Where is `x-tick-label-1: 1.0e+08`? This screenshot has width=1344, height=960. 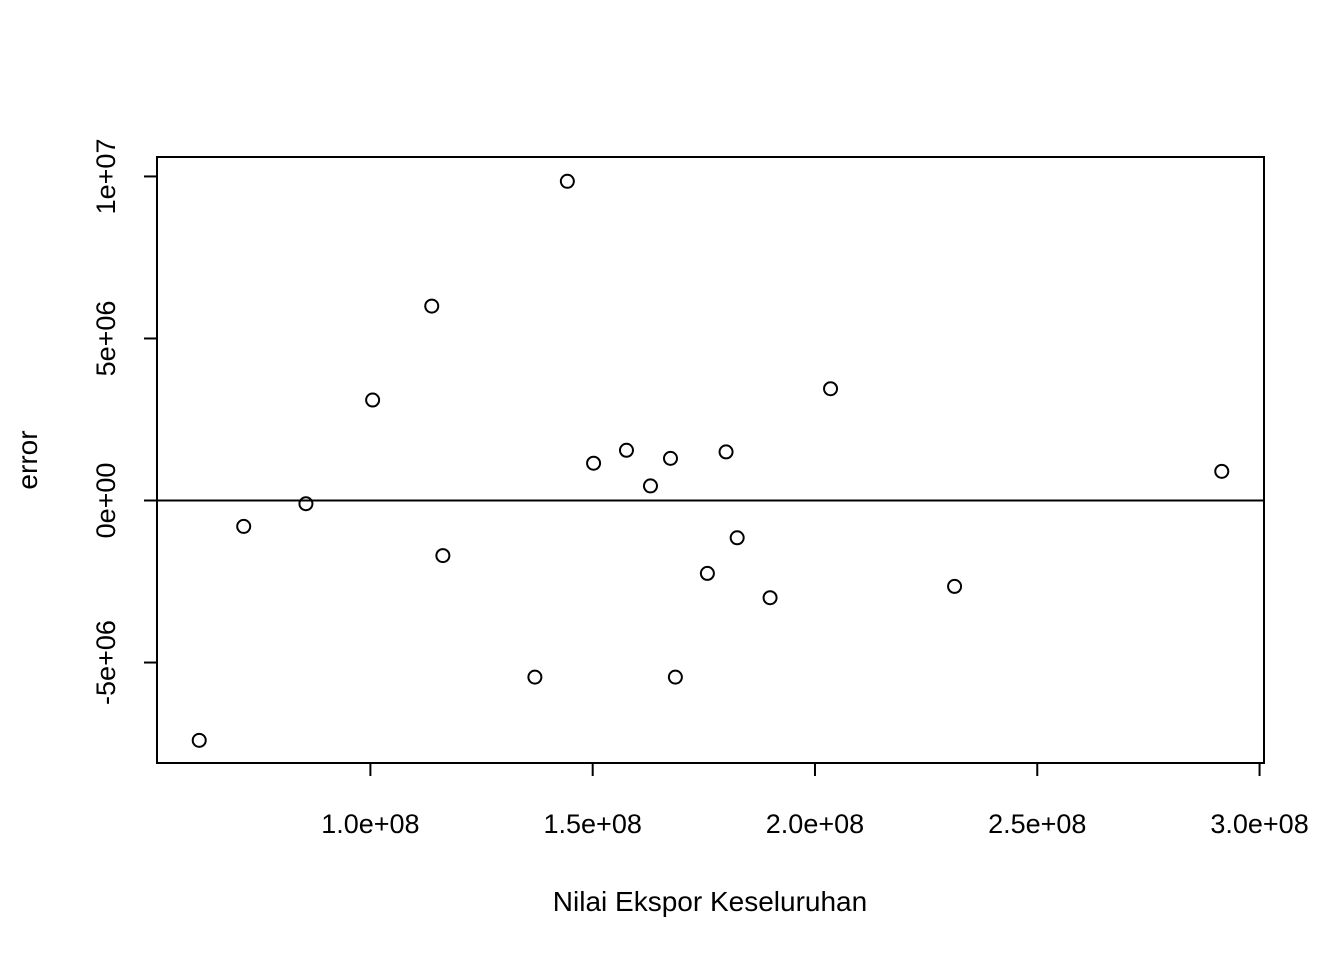 x-tick-label-1: 1.0e+08 is located at coordinates (370, 824).